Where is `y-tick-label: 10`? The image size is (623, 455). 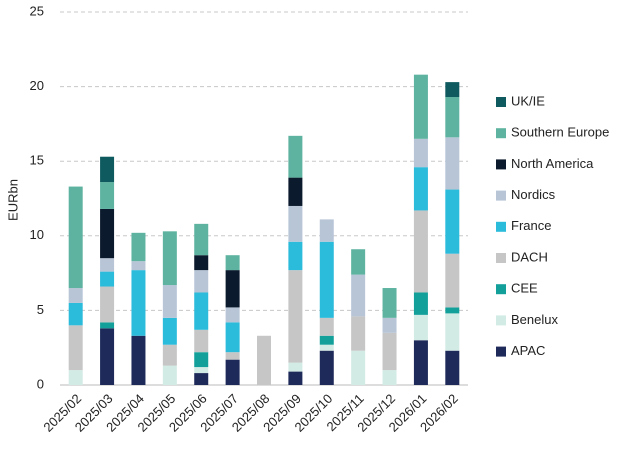
y-tick-label: 10 is located at coordinates (37, 234).